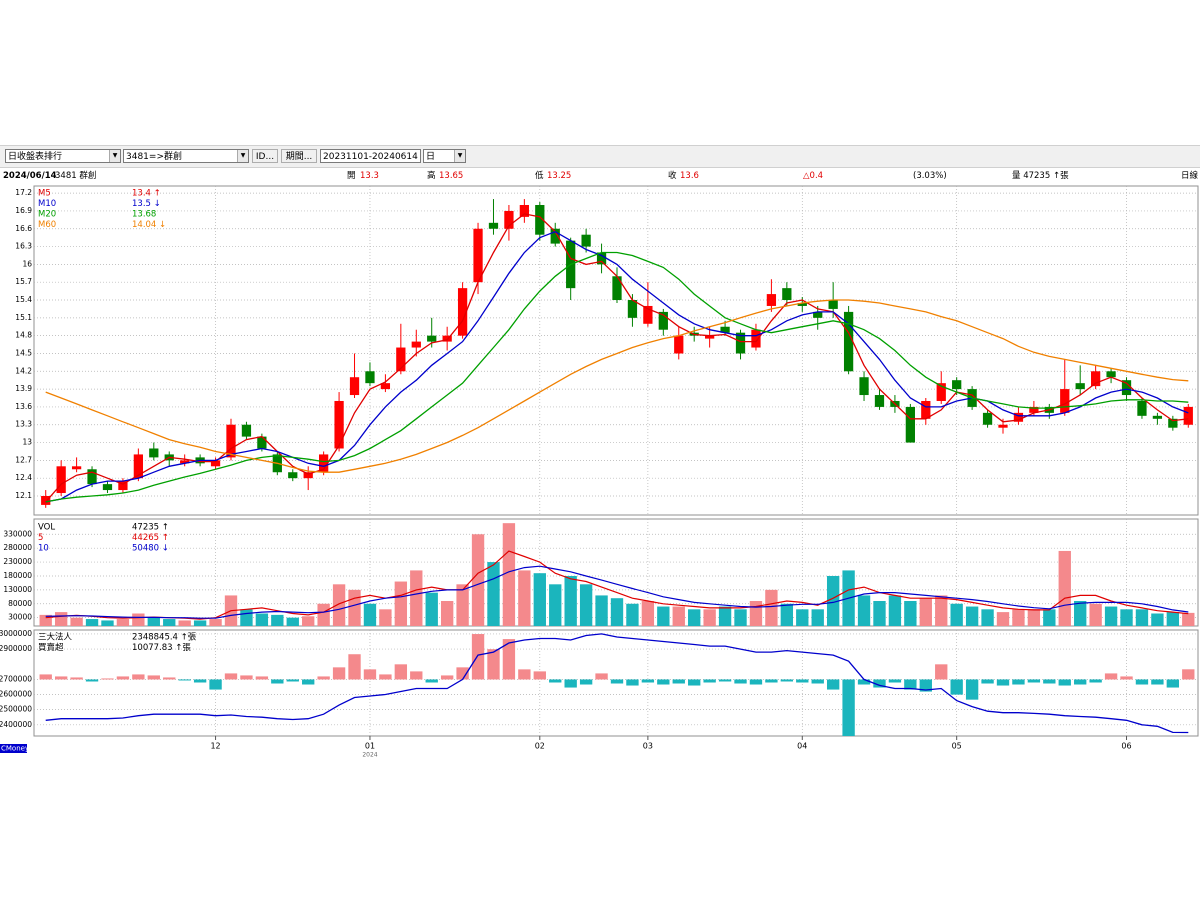 The height and width of the screenshot is (900, 1200). I want to click on panel-frame, so click(616, 572).